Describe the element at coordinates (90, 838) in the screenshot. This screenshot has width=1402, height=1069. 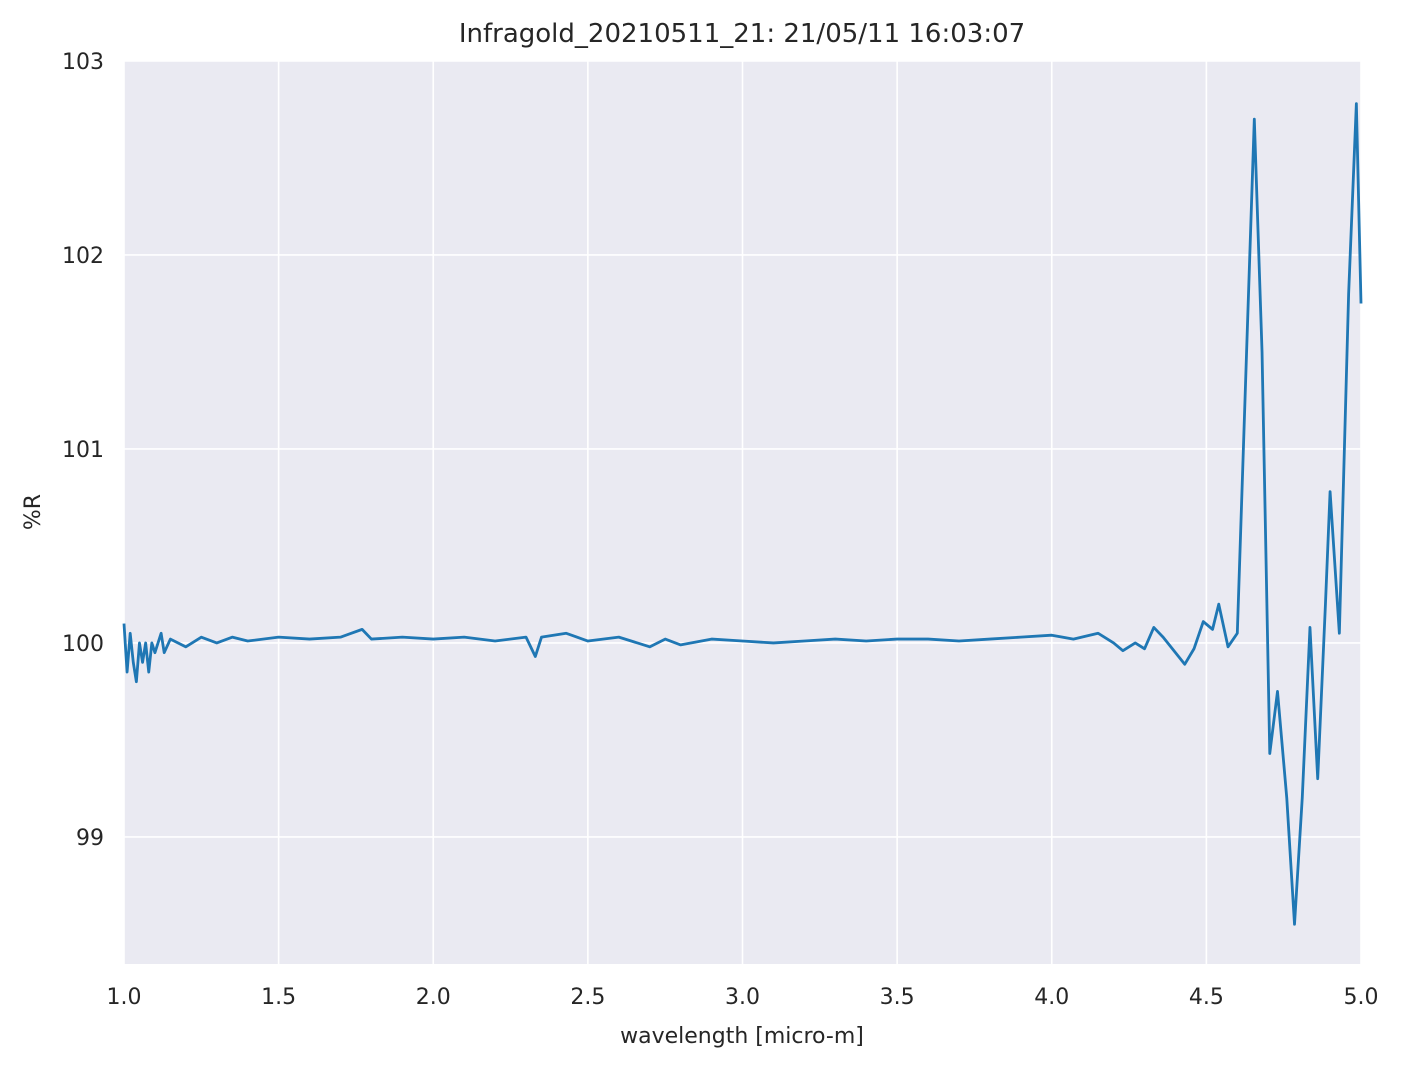
I see `y-tick-label: 99` at that location.